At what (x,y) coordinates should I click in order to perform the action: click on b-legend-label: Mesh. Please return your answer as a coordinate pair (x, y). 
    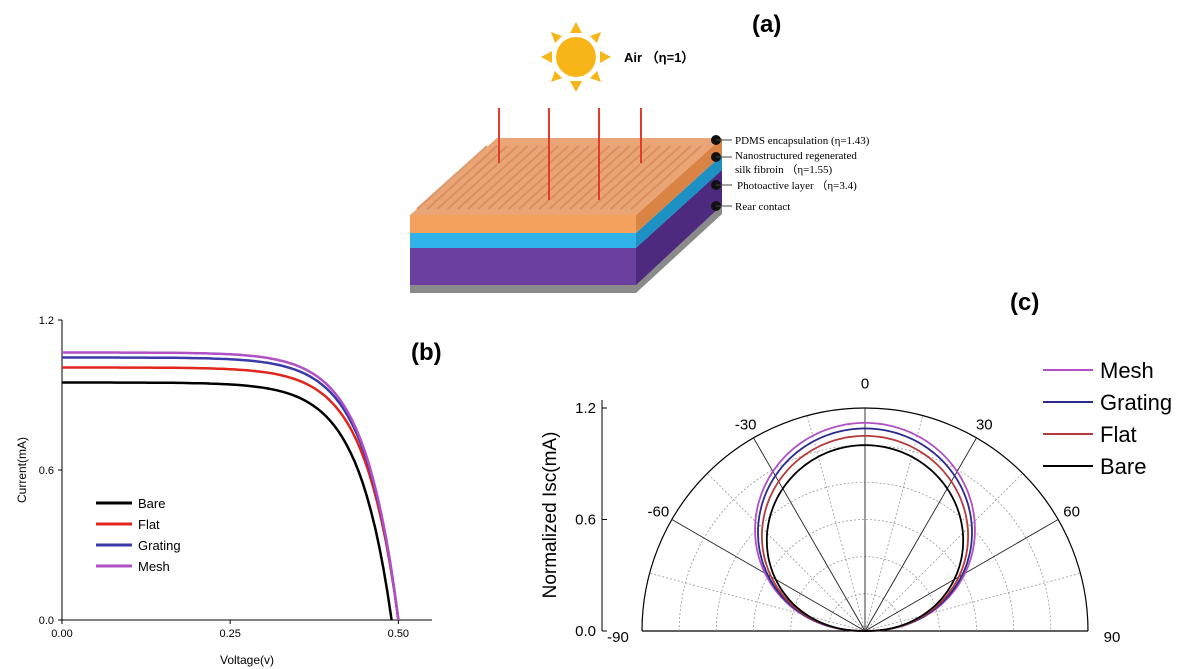
    Looking at the image, I should click on (154, 566).